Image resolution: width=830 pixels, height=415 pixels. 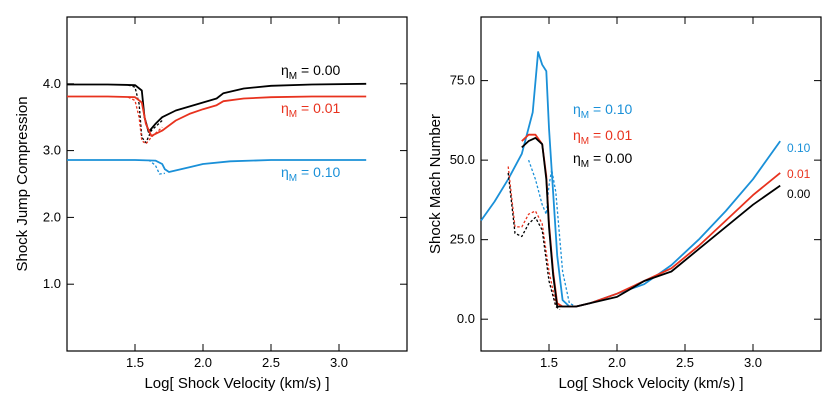 I want to click on mach-annotation-eta-000: ηM = 0.00, so click(x=603, y=160).